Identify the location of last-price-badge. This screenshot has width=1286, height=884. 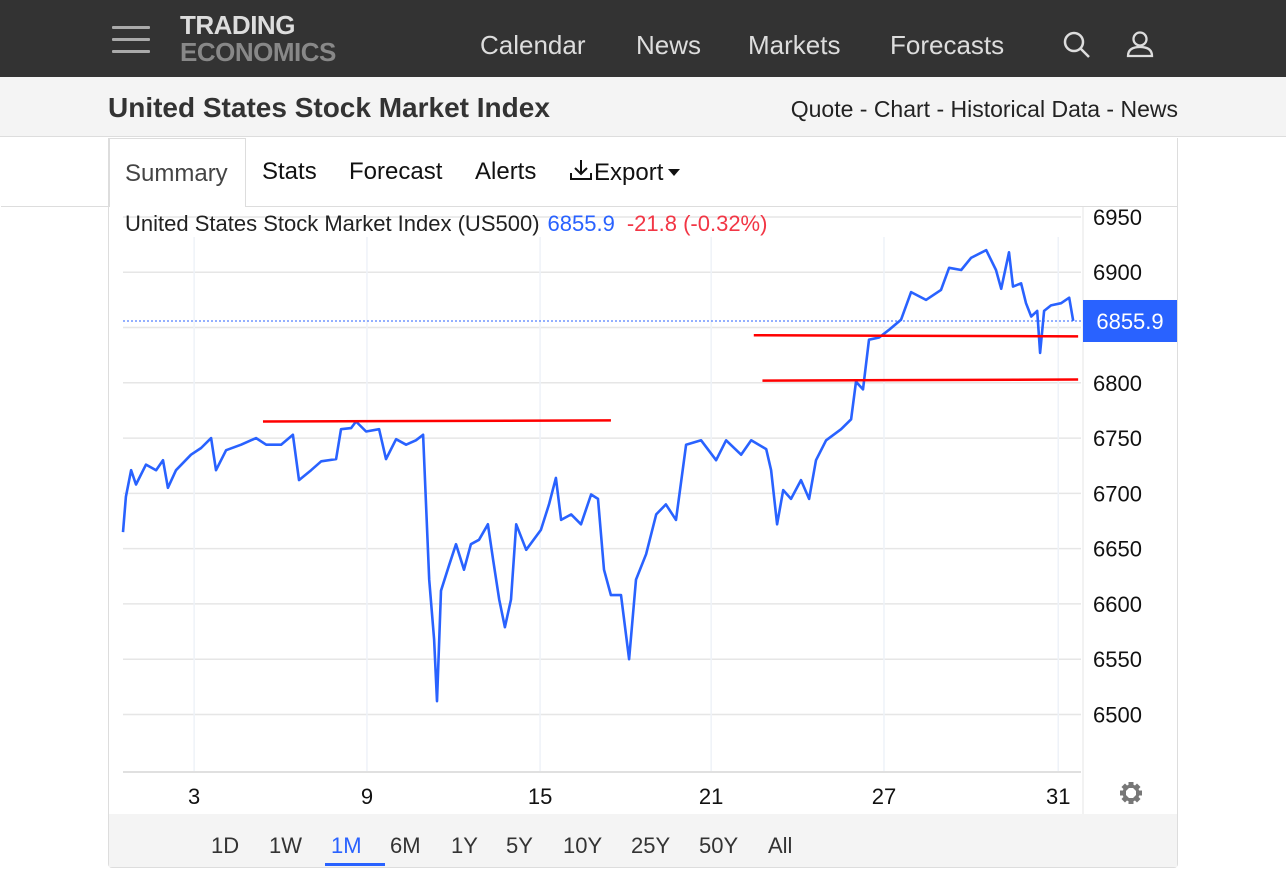
(1130, 320).